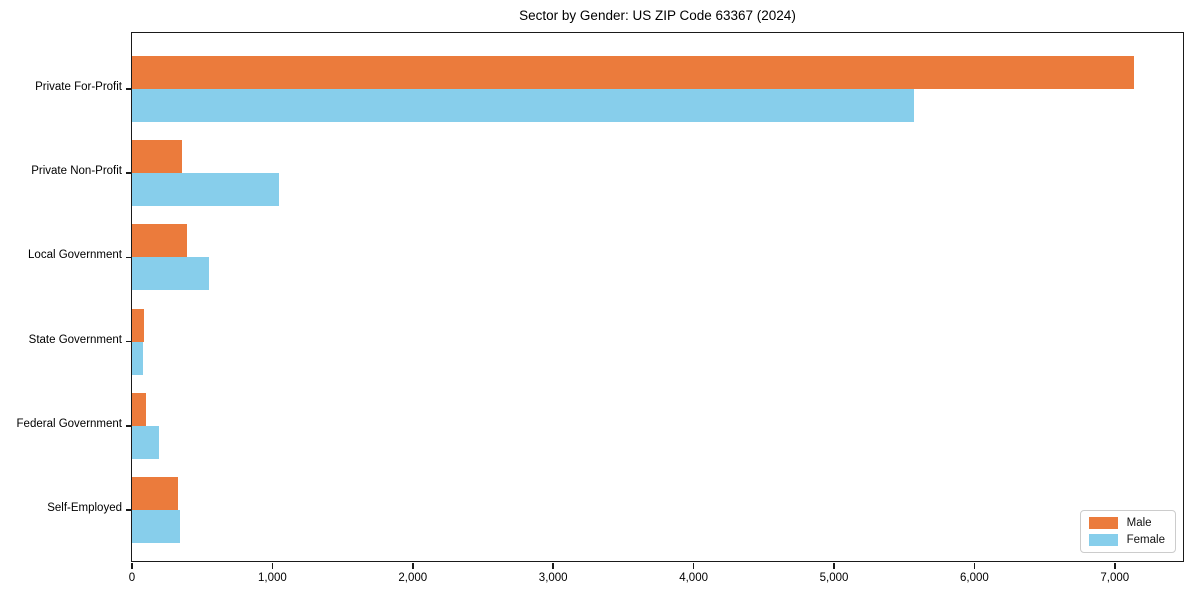 Image resolution: width=1200 pixels, height=600 pixels. Describe the element at coordinates (75, 255) in the screenshot. I see `y-axis-label: Local Government` at that location.